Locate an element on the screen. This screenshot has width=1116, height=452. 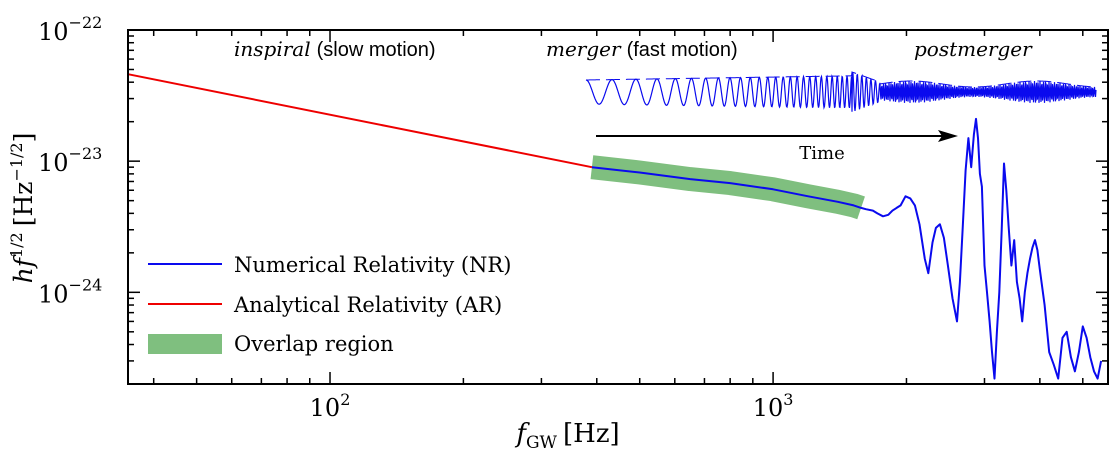
postmerger-annotation: postmerger is located at coordinates (973, 49).